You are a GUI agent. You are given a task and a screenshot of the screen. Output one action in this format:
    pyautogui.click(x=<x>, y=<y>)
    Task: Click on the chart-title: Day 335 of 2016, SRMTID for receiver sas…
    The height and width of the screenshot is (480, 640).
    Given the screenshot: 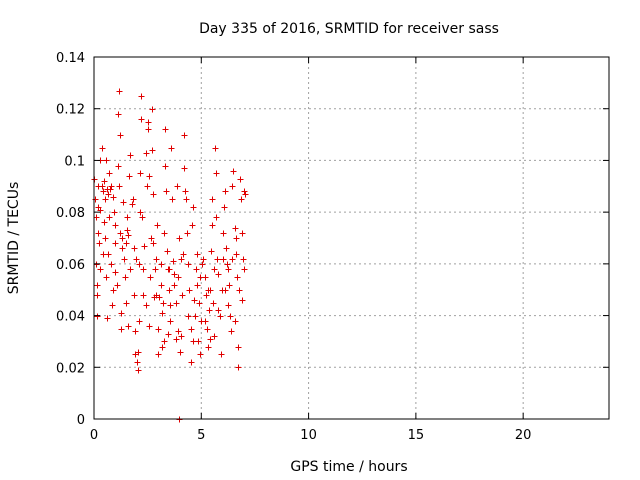 What is the action you would take?
    pyautogui.click(x=349, y=29)
    